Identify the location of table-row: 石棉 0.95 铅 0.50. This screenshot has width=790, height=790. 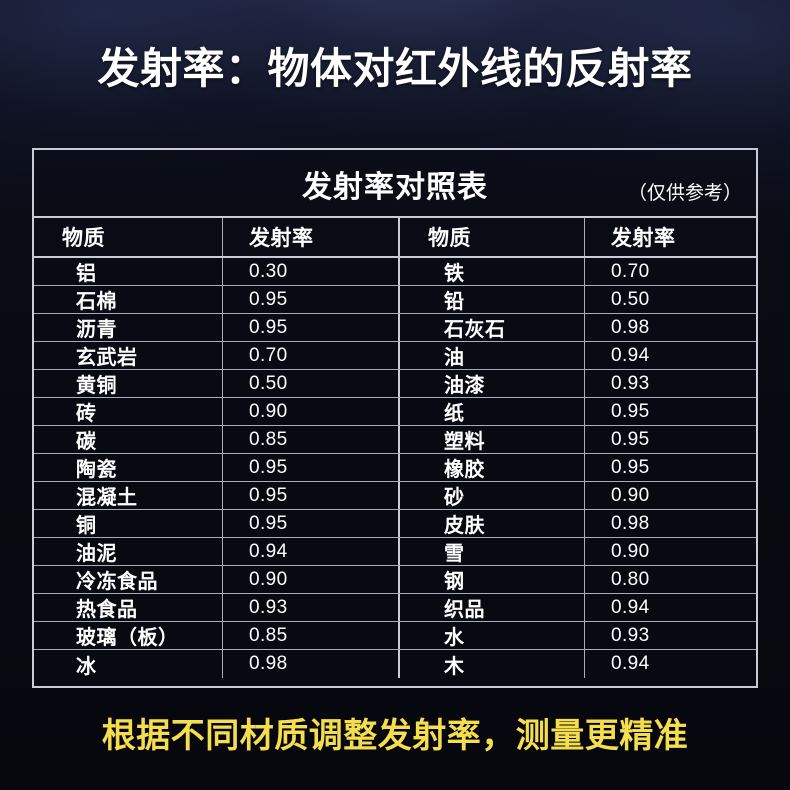
(395, 300).